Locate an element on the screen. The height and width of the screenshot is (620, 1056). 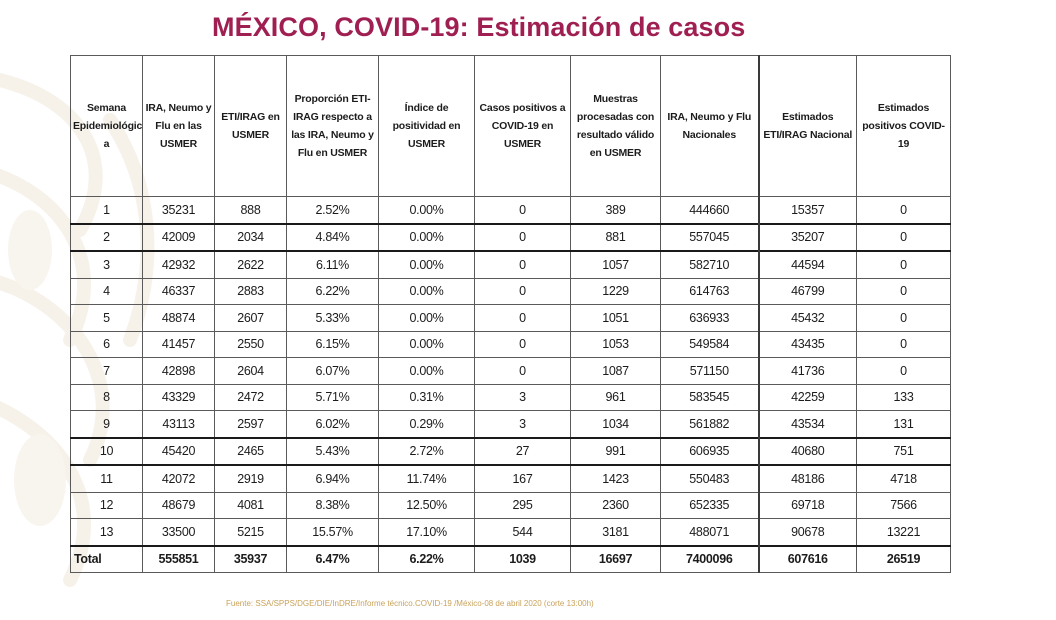
table-cell: 2622 is located at coordinates (250, 264).